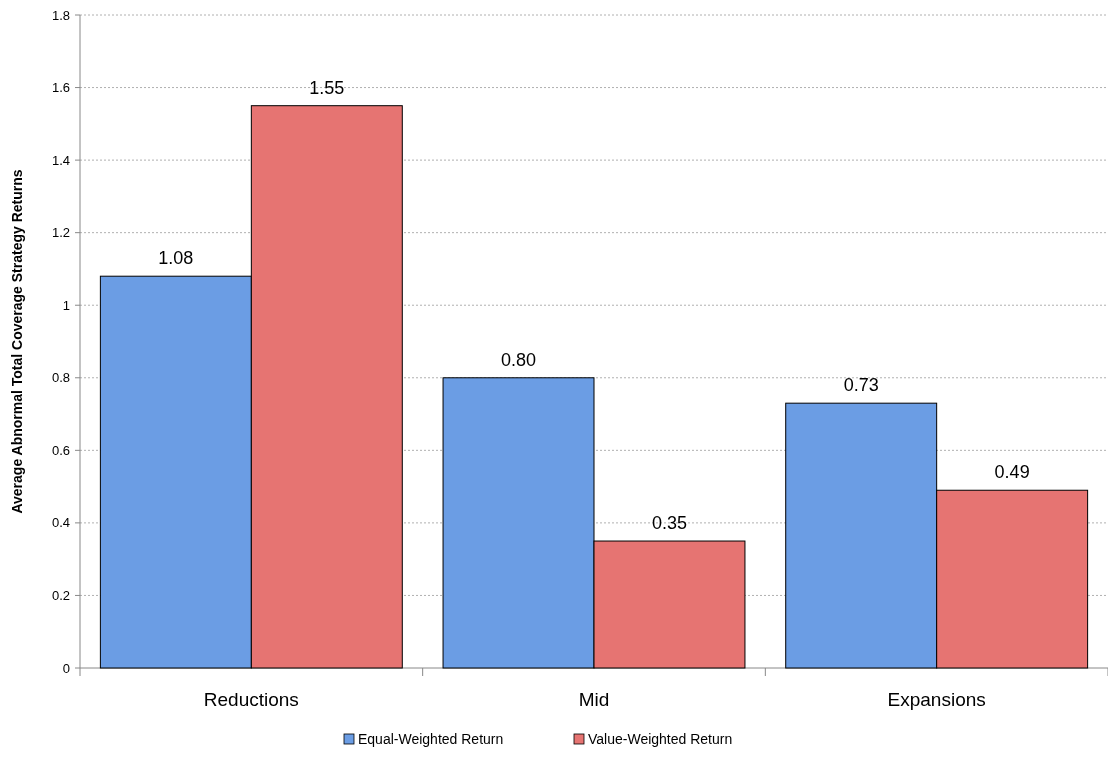  What do you see at coordinates (60, 595) in the screenshot?
I see `y-tick-label: 0.2` at bounding box center [60, 595].